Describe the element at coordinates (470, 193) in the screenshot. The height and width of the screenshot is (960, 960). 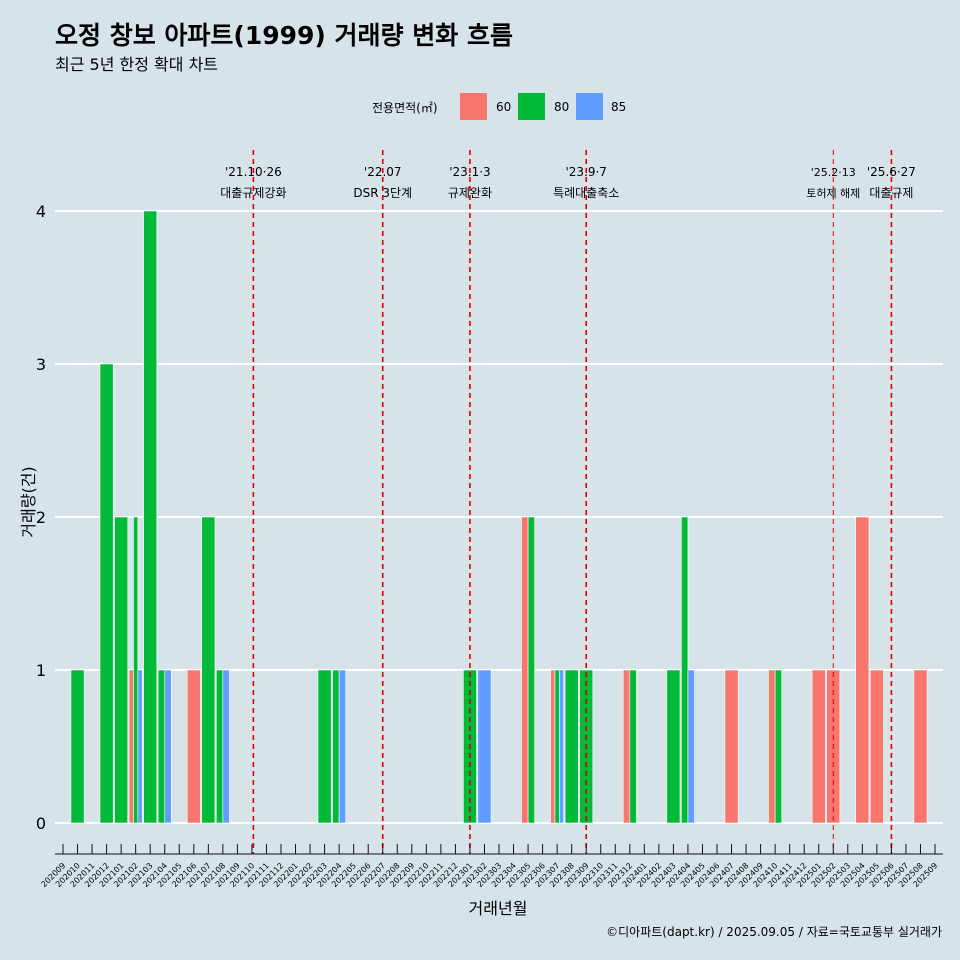
I see `event-label: 규제완화` at that location.